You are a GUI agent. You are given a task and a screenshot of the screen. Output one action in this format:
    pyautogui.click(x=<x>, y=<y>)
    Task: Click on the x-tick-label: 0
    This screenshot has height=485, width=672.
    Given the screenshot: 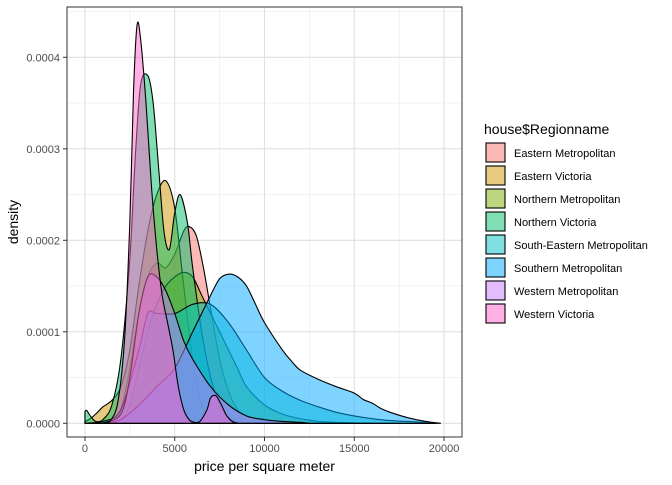 What is the action you would take?
    pyautogui.click(x=85, y=449)
    